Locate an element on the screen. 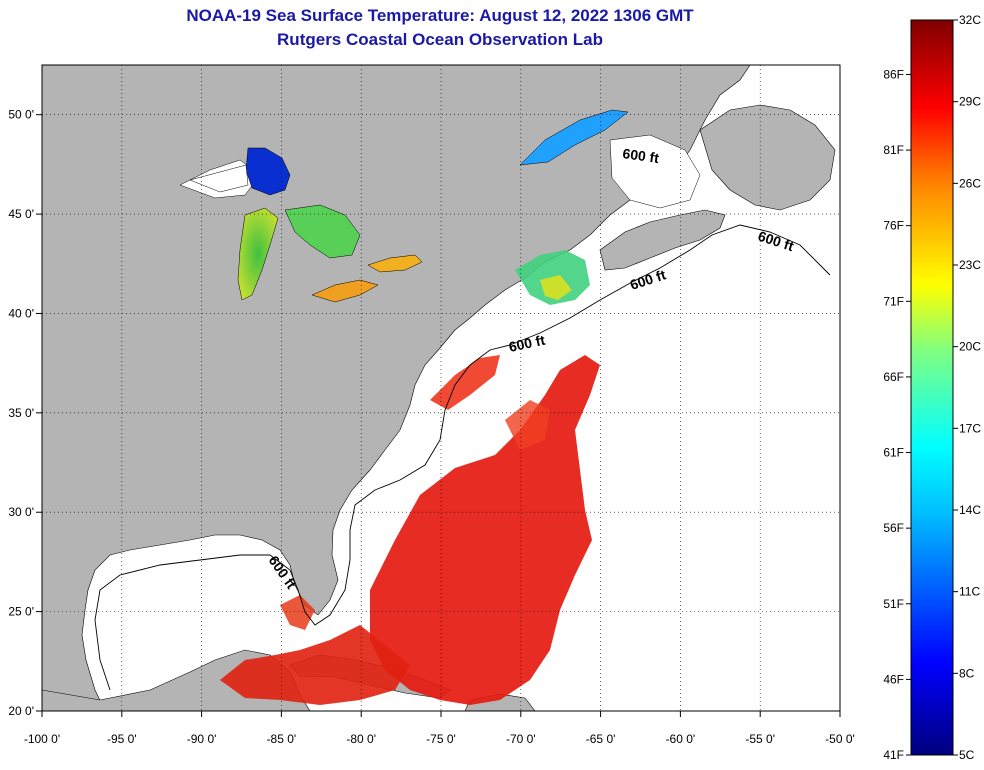 This screenshot has width=984, height=770. lat-tick-label: 50 0' is located at coordinates (21, 115).